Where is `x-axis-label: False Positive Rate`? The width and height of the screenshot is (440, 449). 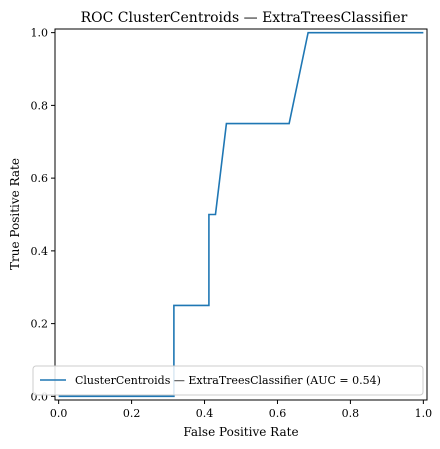
x-axis-label: False Positive Rate is located at coordinates (240, 432).